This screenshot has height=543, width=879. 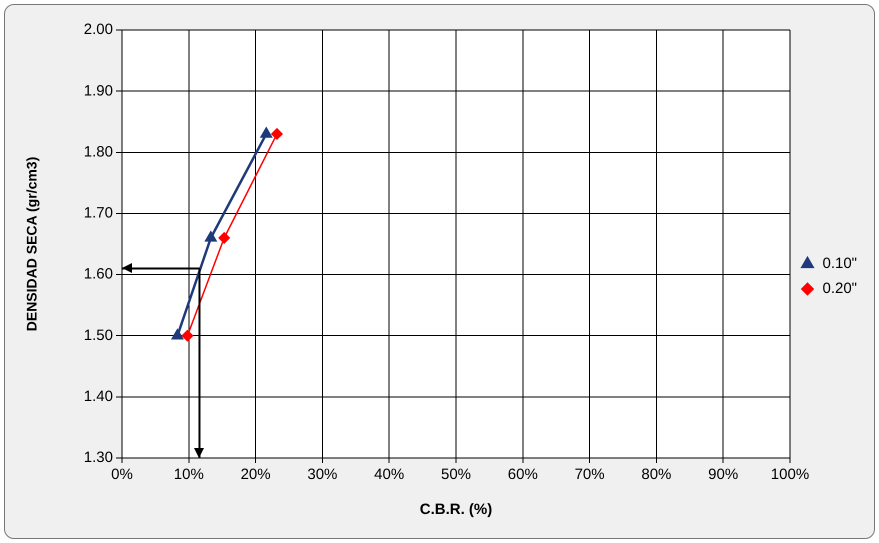 What do you see at coordinates (122, 475) in the screenshot?
I see `x-tick-label: 0%` at bounding box center [122, 475].